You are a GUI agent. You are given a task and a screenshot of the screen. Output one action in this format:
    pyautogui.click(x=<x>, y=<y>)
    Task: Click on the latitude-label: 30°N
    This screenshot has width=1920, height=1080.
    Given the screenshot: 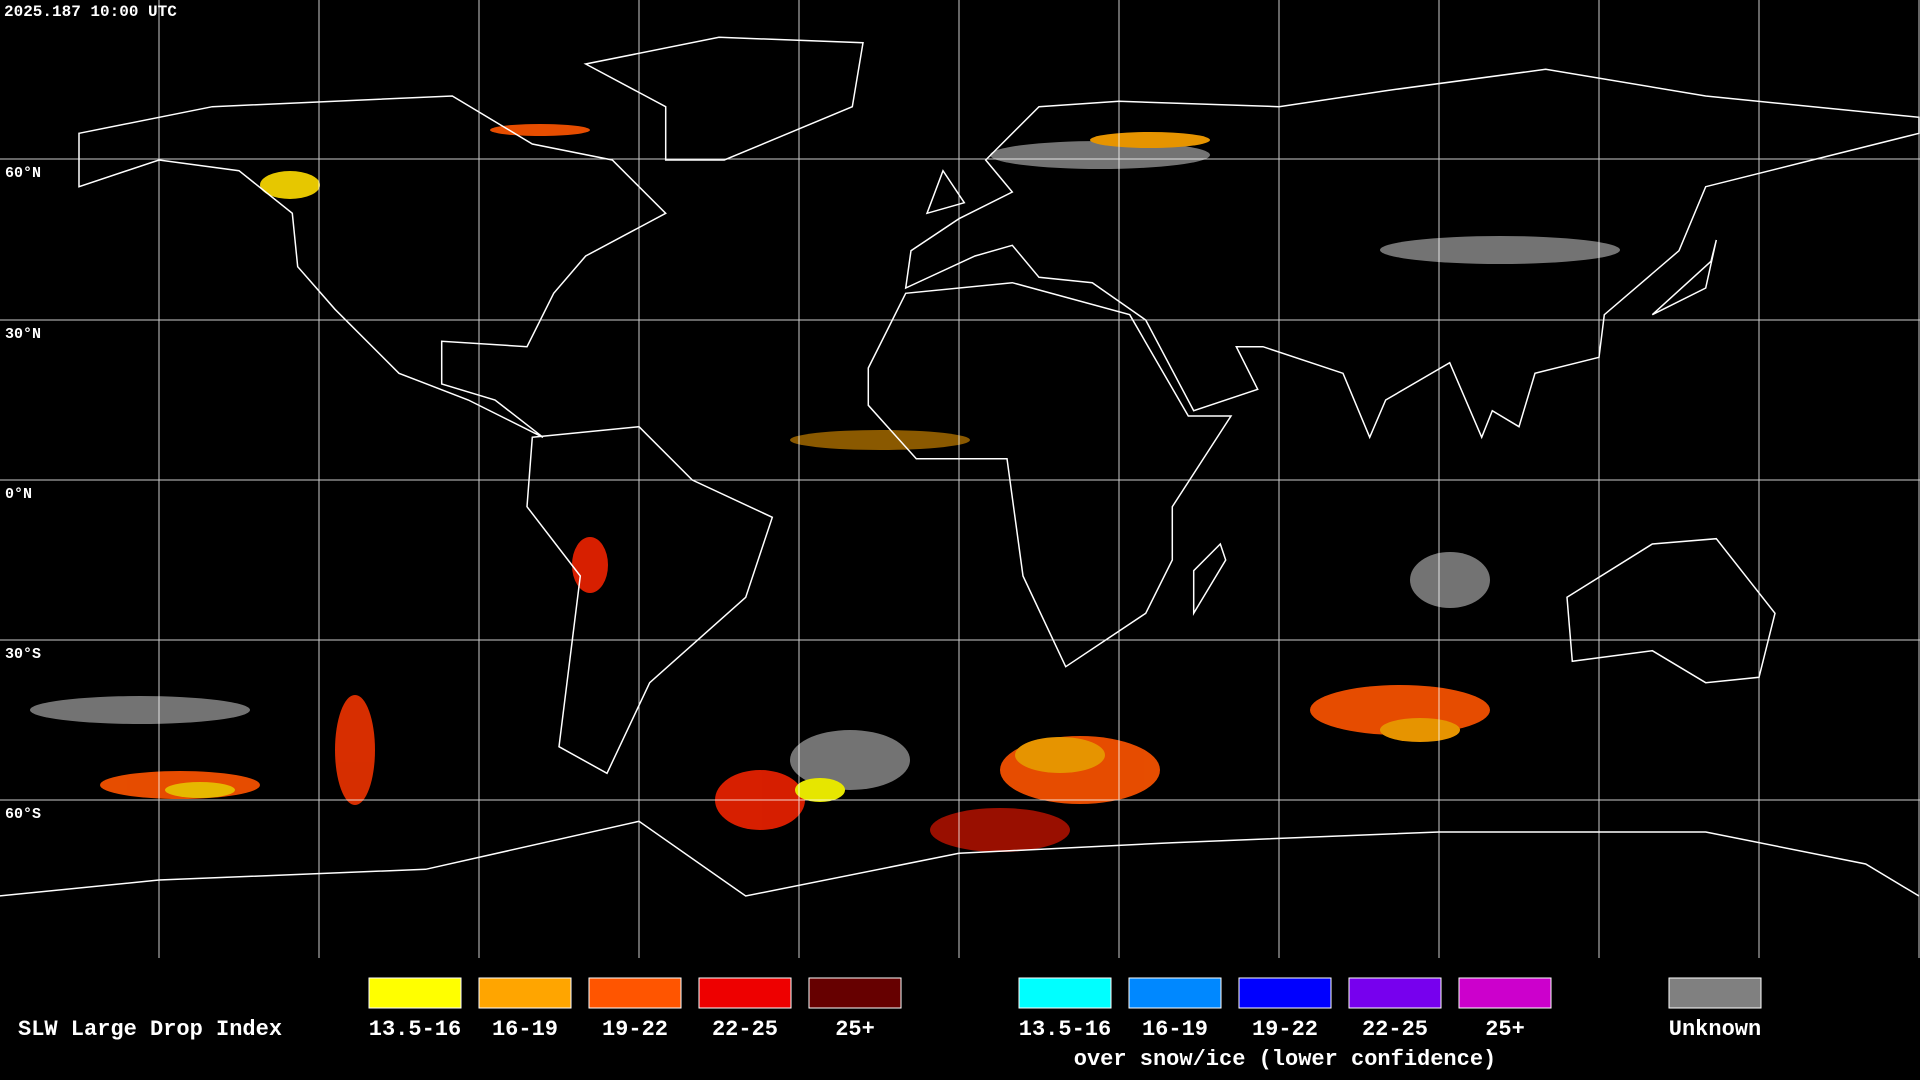 What is the action you would take?
    pyautogui.click(x=23, y=334)
    